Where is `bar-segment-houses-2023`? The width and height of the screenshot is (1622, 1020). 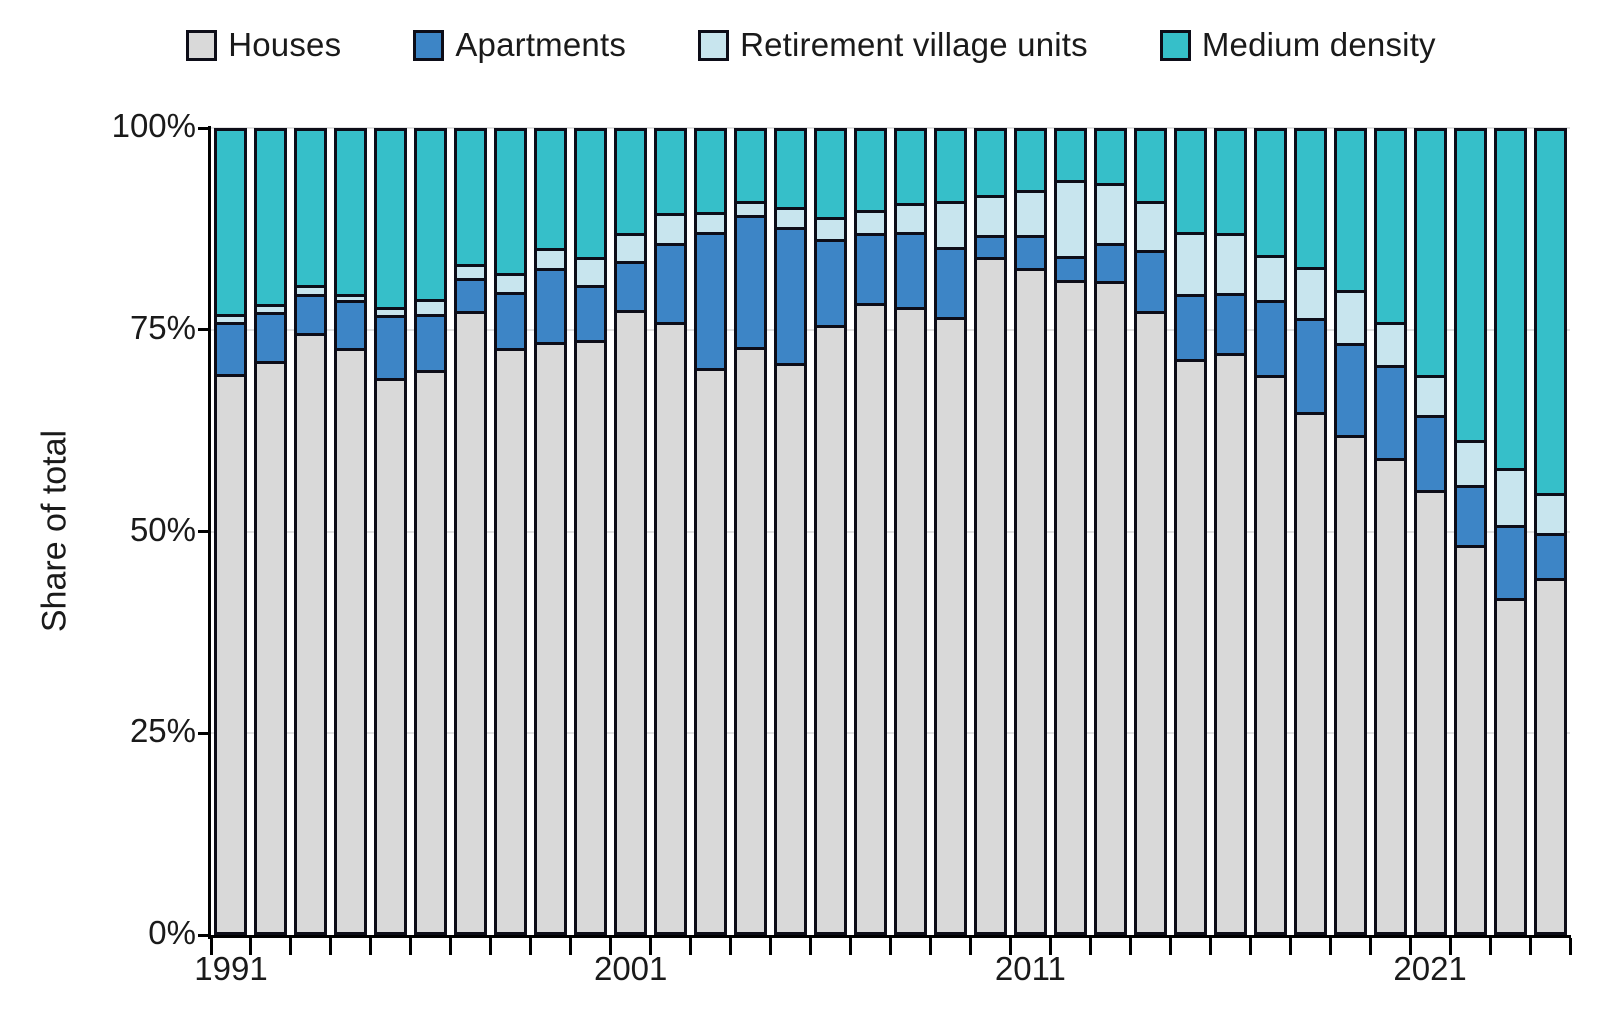
bar-segment-houses-2023 is located at coordinates (1510, 766).